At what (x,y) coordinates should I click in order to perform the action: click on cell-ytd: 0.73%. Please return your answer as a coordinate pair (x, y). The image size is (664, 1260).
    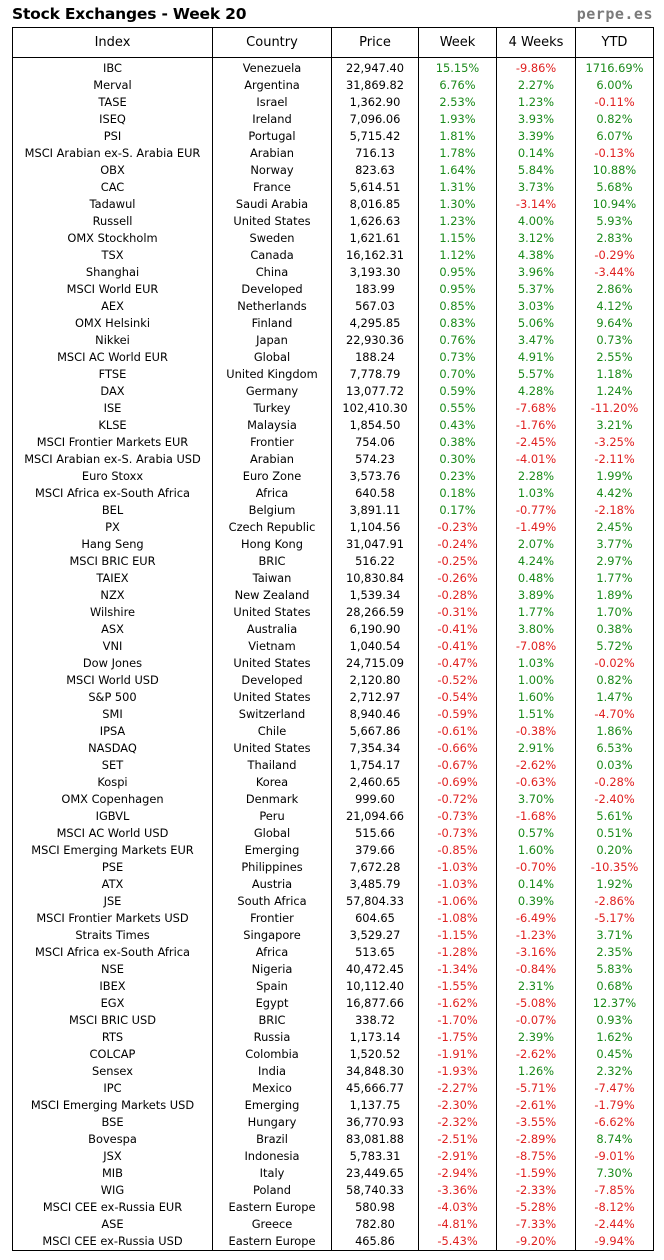
    Looking at the image, I should click on (614, 340).